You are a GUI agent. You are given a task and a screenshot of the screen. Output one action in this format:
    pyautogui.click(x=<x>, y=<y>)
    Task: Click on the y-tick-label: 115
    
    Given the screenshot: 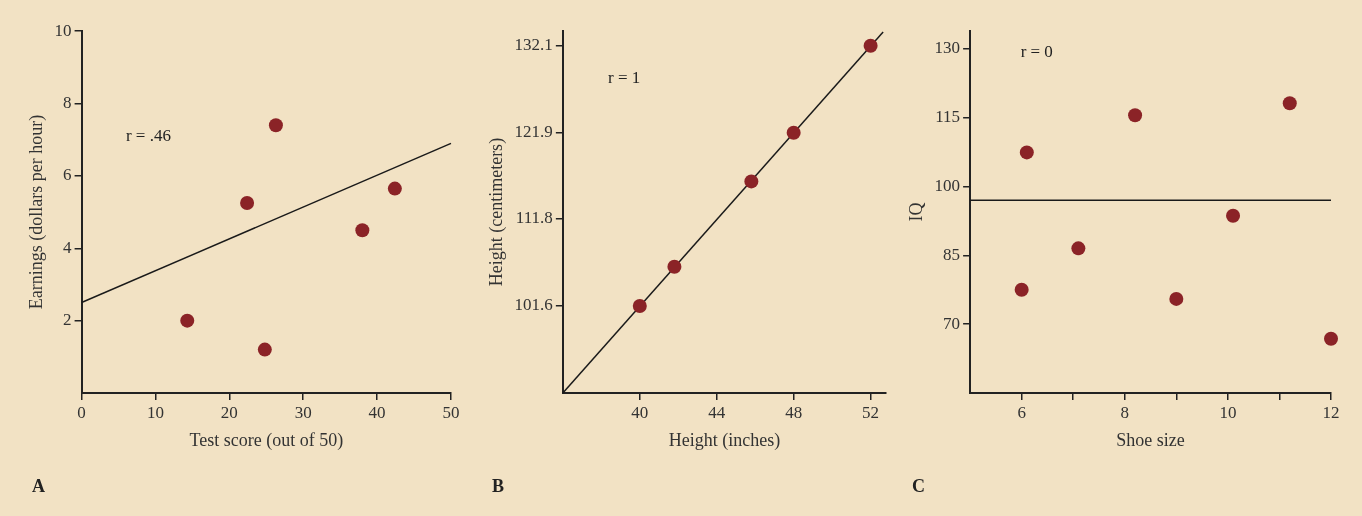 What is the action you would take?
    pyautogui.click(x=948, y=116)
    